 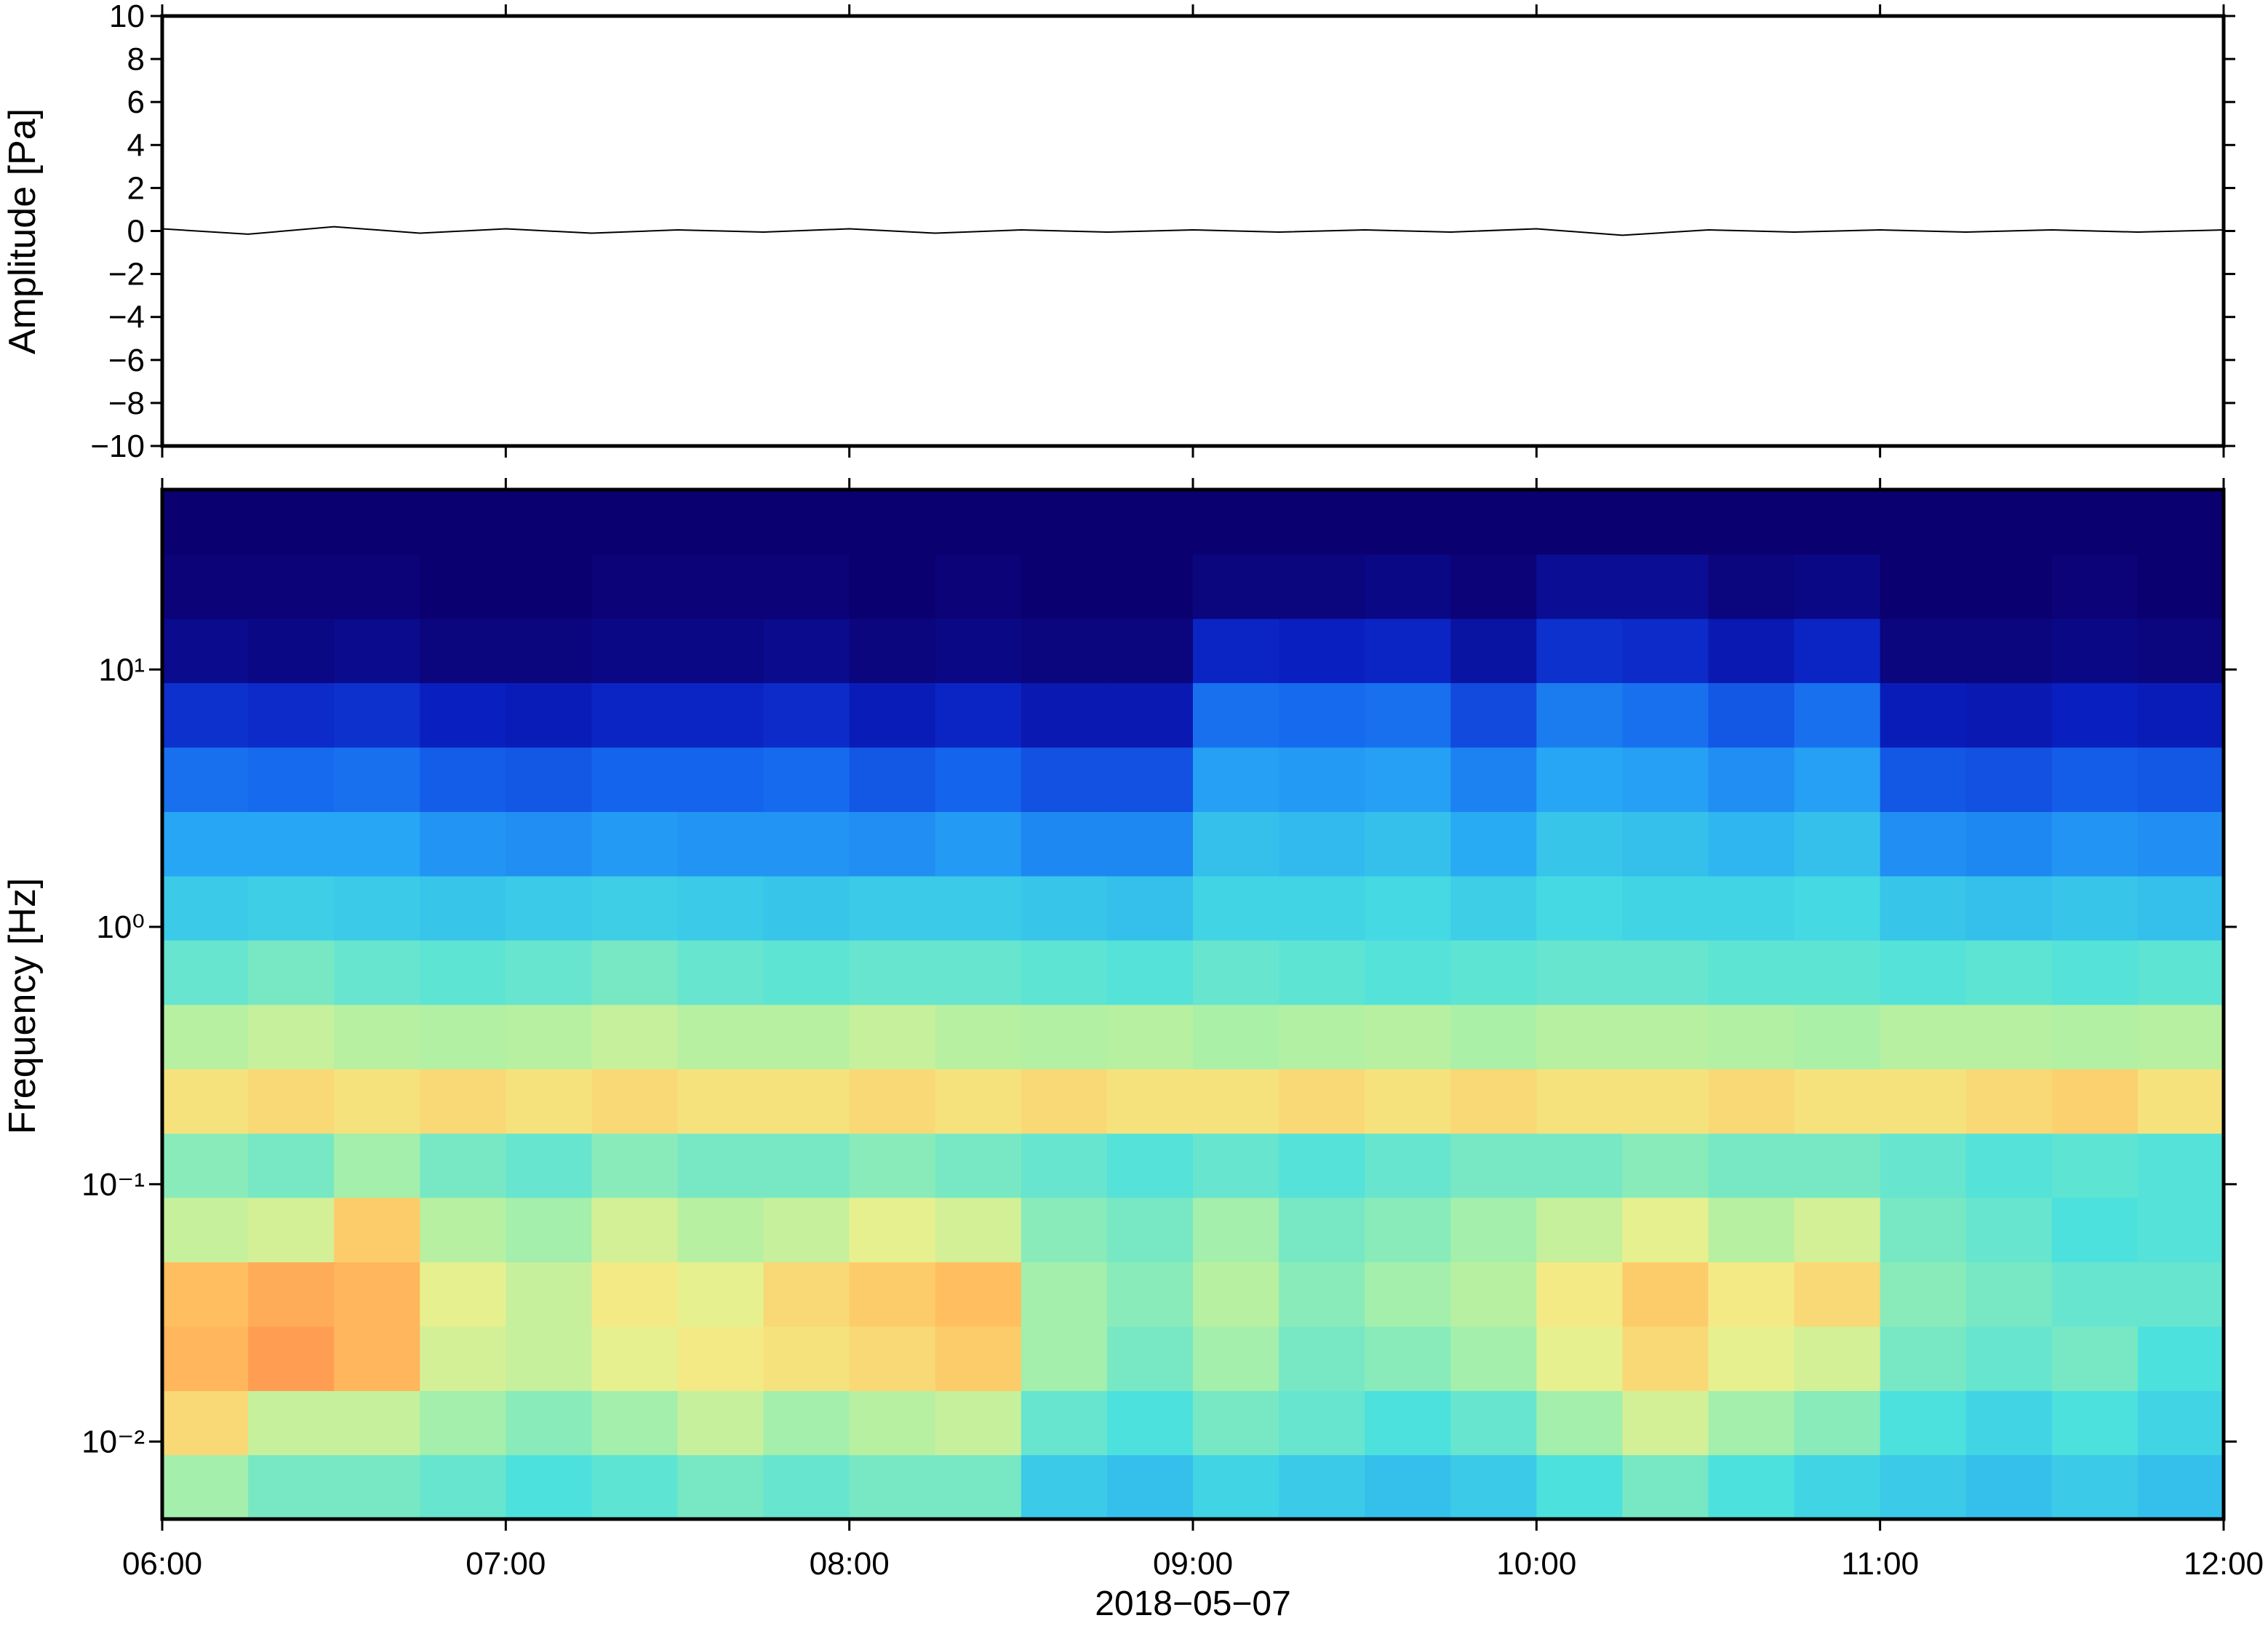 What do you see at coordinates (22, 1006) in the screenshot?
I see `y-axis-label: Frequency [Hz]` at bounding box center [22, 1006].